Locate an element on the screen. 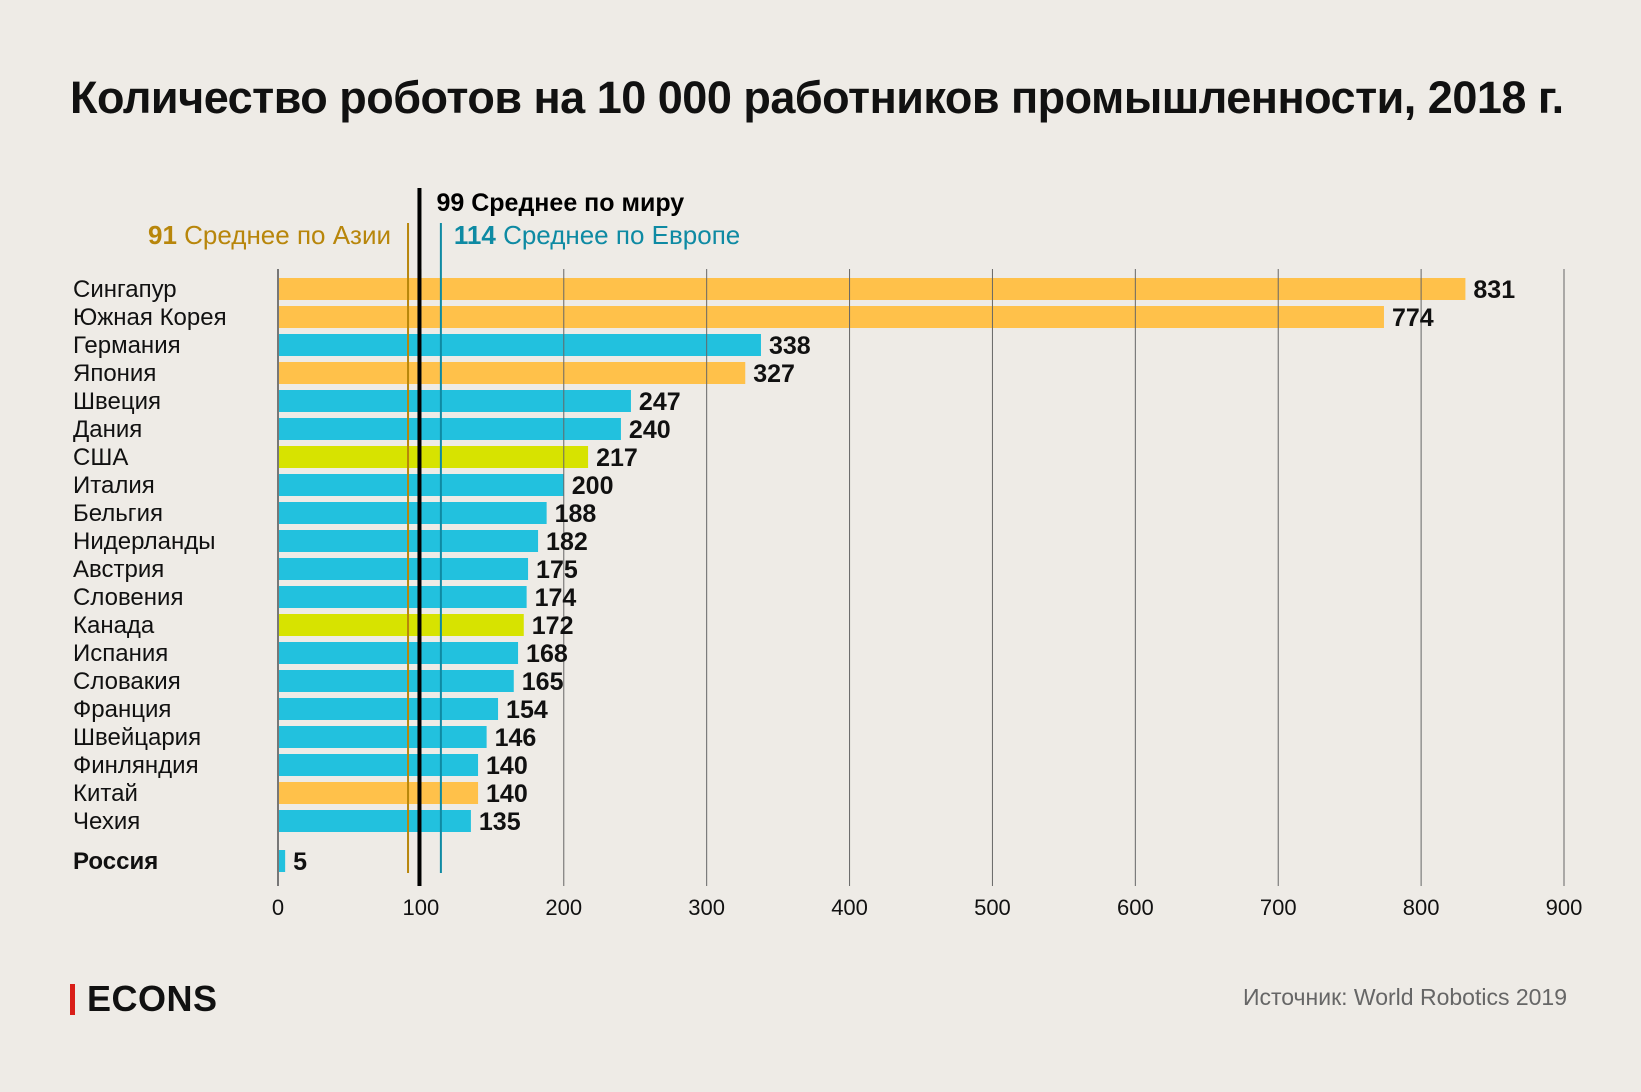 The width and height of the screenshot is (1641, 1092). x-tick-label: 400 is located at coordinates (849, 907).